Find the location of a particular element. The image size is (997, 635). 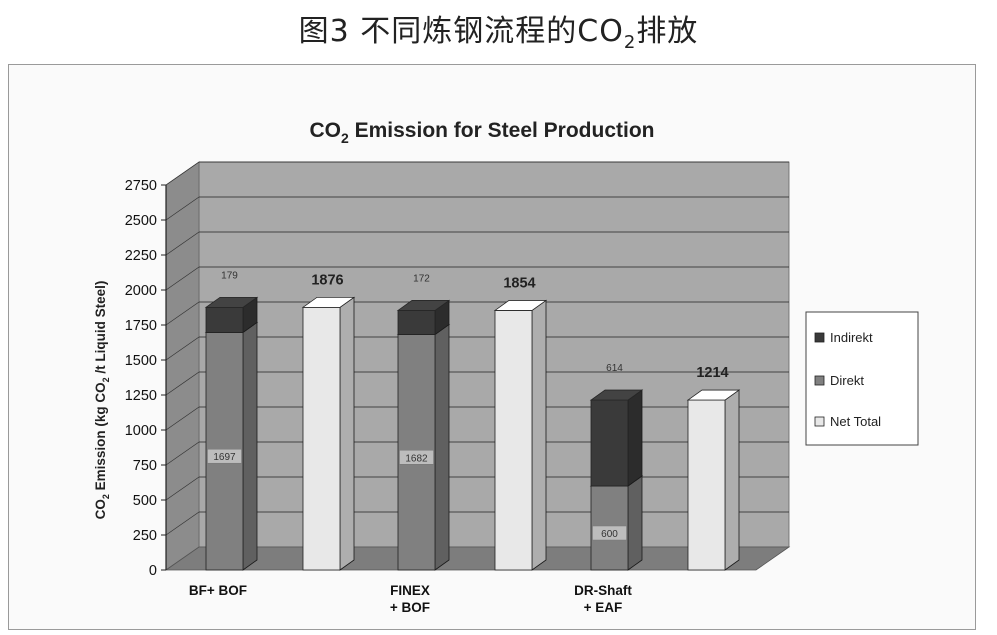

y-tick-label: 250 is located at coordinates (145, 536).